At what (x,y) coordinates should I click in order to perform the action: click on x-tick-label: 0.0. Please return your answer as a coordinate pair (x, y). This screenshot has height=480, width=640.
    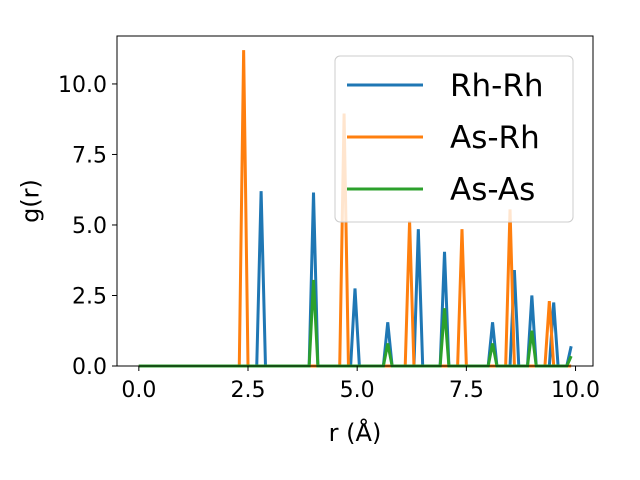
    Looking at the image, I should click on (138, 390).